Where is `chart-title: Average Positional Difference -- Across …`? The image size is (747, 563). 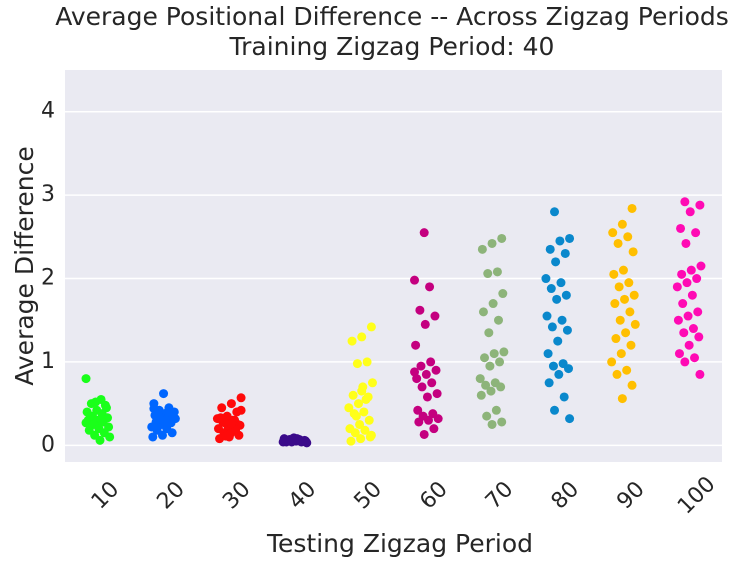 chart-title: Average Positional Difference -- Across … is located at coordinates (392, 16).